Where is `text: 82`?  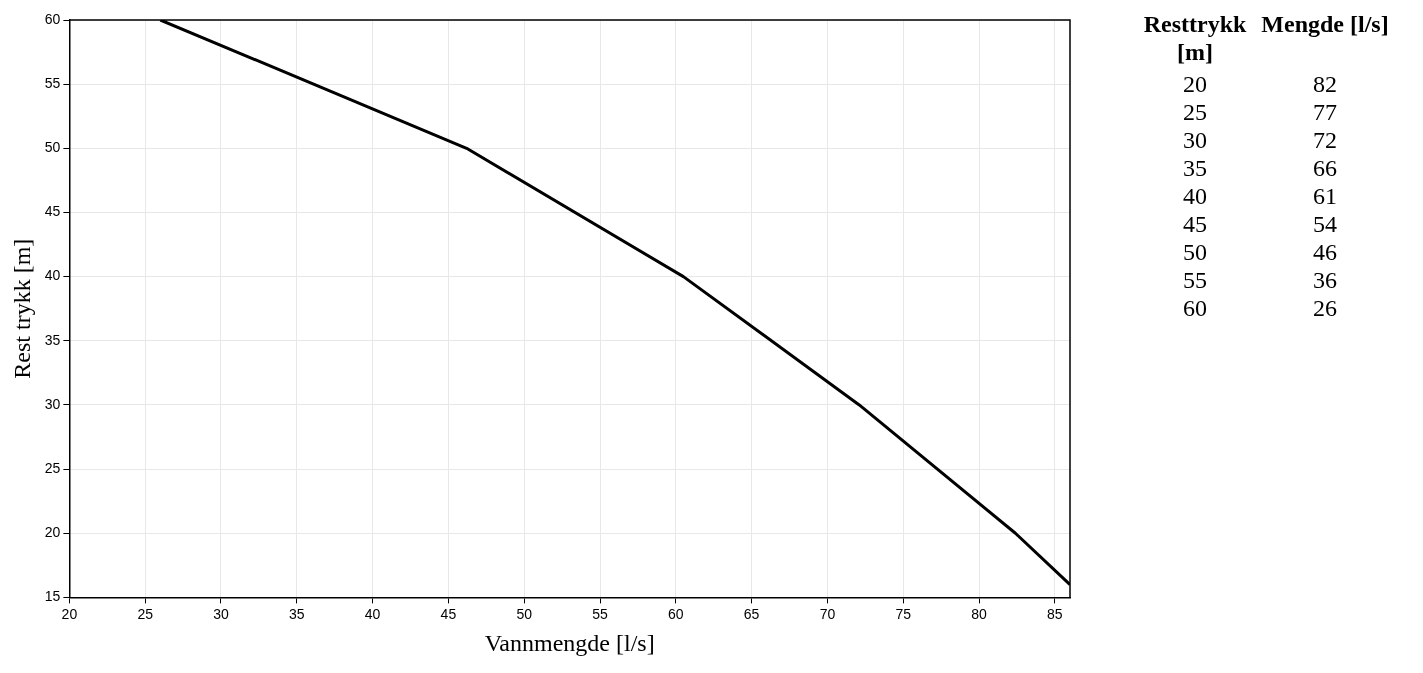
text: 82 is located at coordinates (1325, 84).